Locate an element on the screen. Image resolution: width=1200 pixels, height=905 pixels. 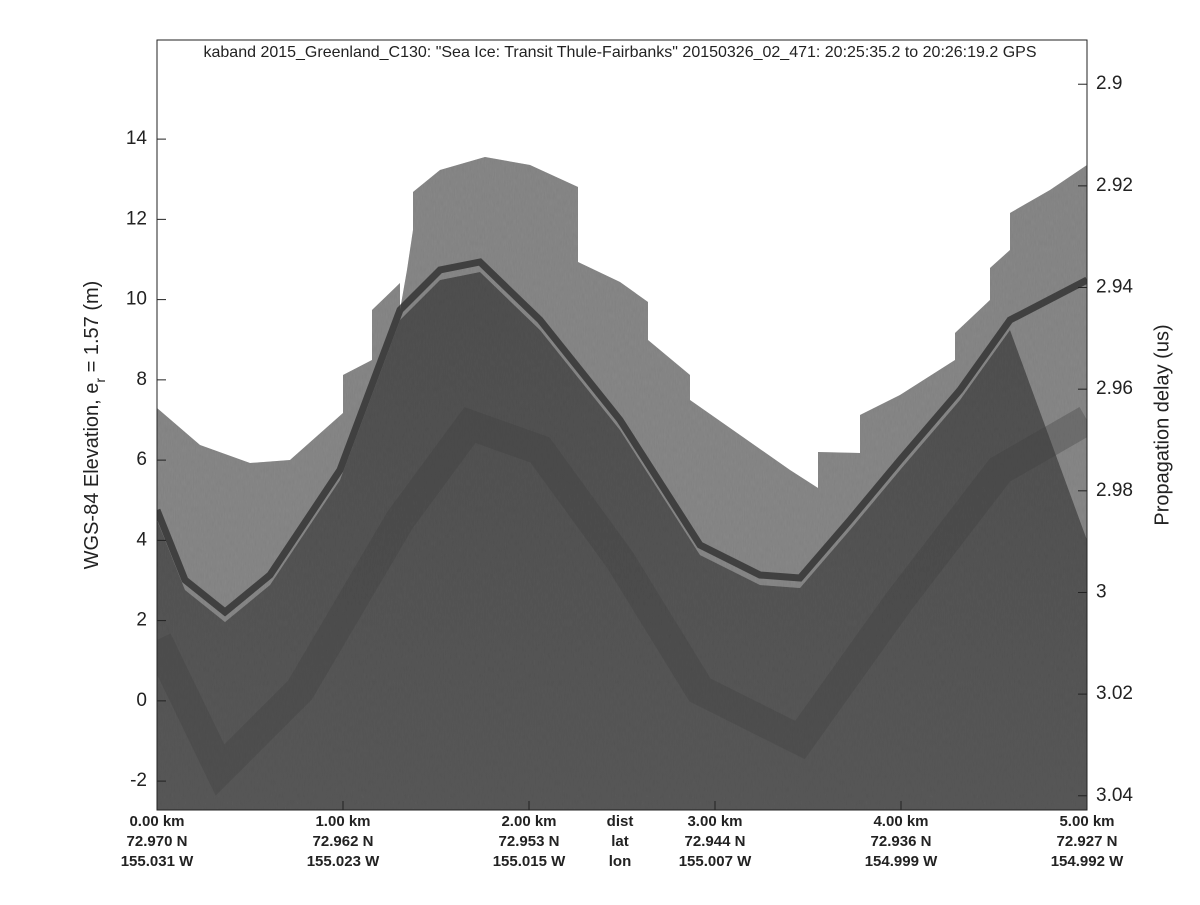
x-tick-label: 5.00 km is located at coordinates (1086, 821).